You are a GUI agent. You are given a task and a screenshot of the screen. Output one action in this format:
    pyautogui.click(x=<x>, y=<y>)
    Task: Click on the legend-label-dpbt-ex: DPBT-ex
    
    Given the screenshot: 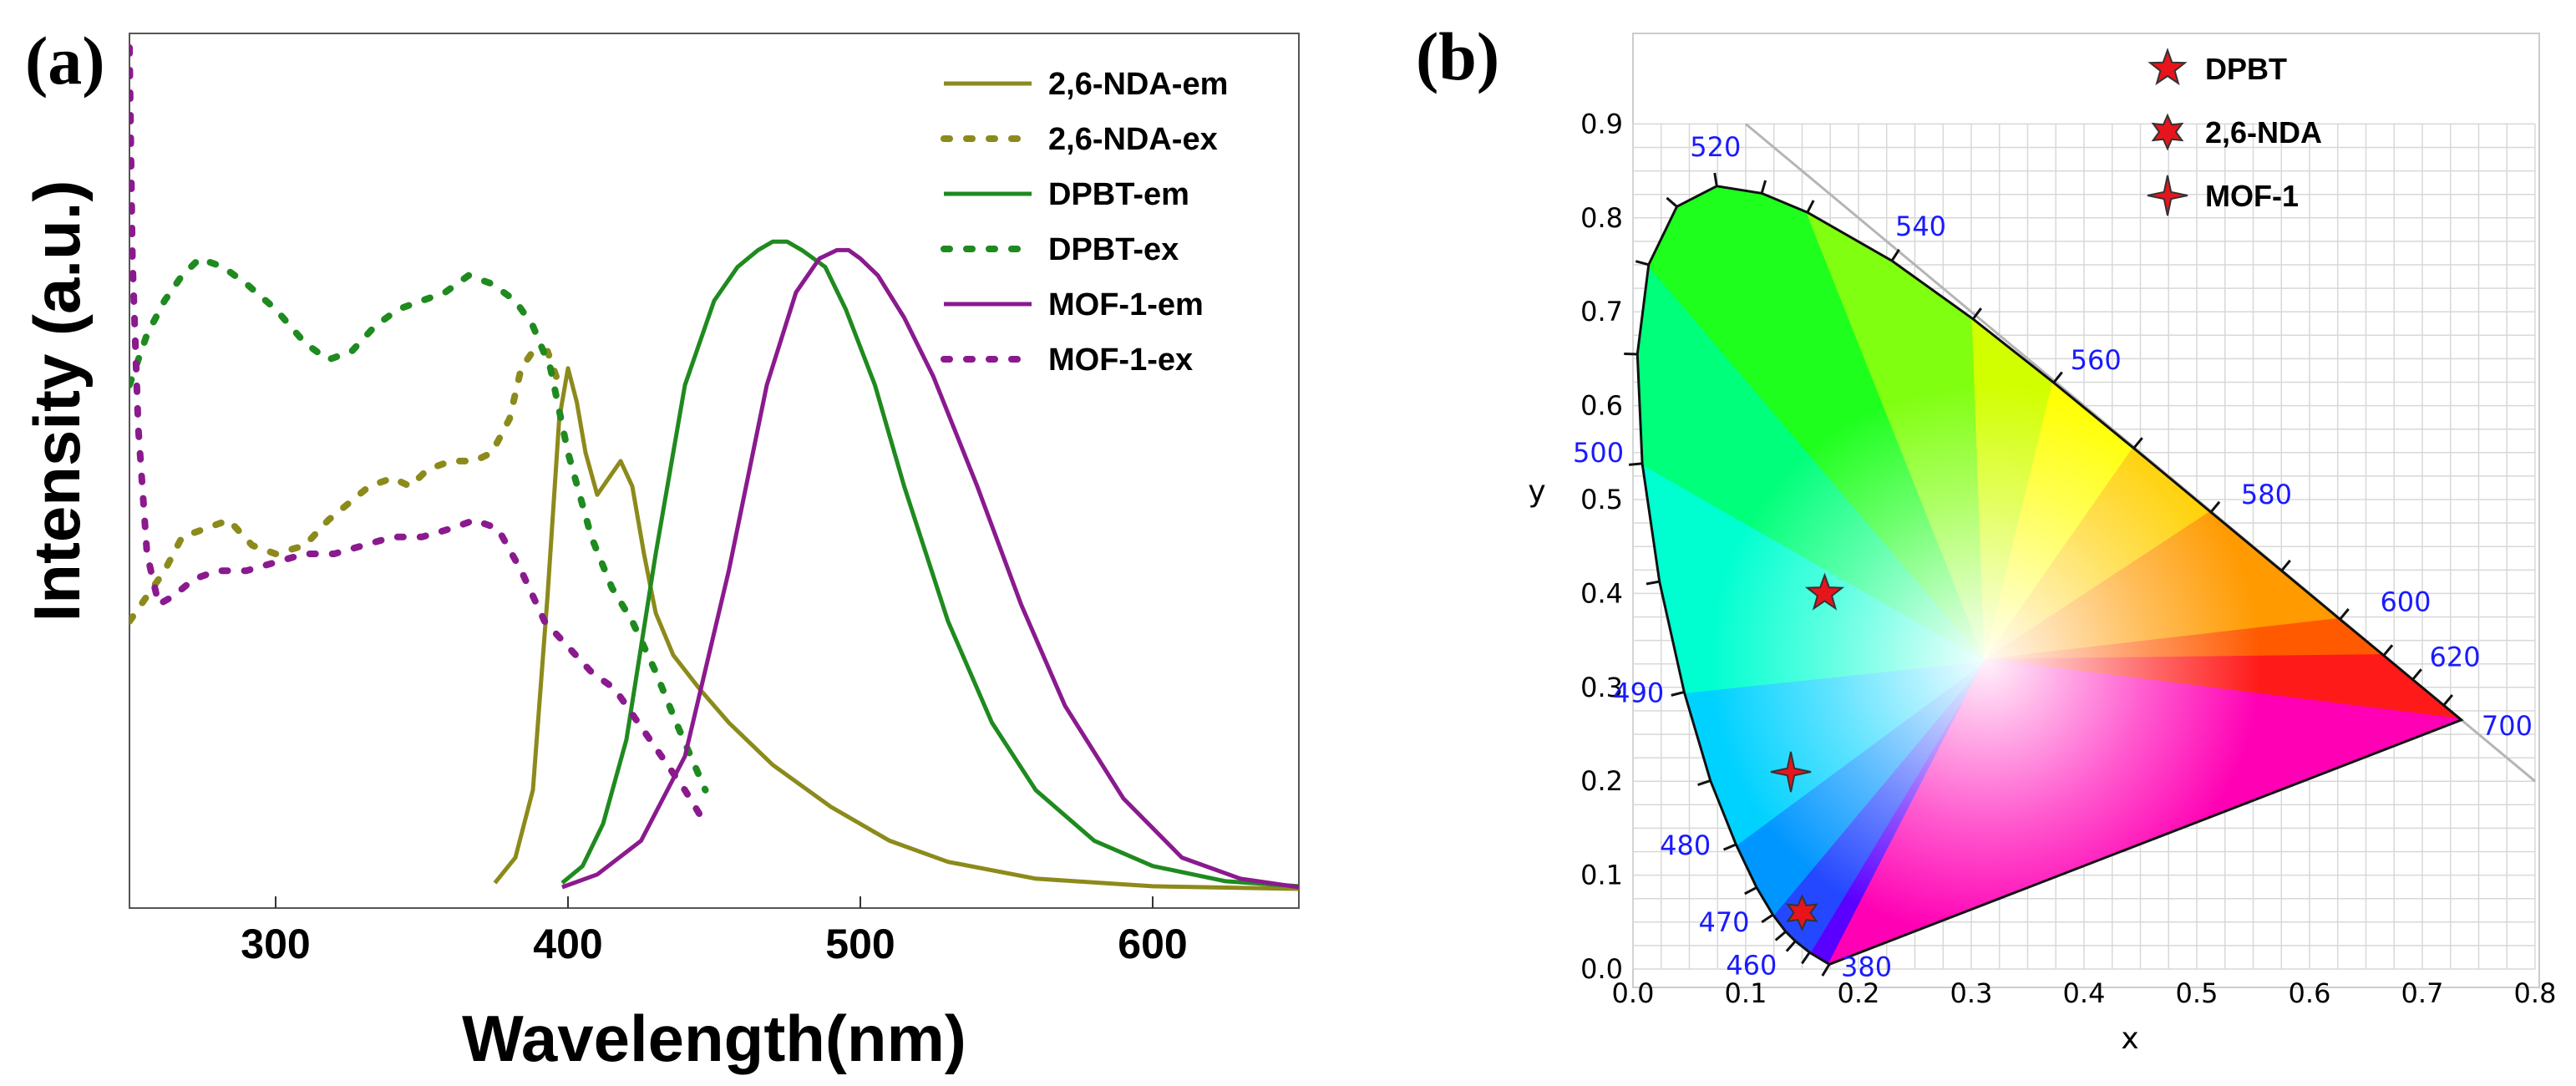 What is the action you would take?
    pyautogui.click(x=1113, y=249)
    